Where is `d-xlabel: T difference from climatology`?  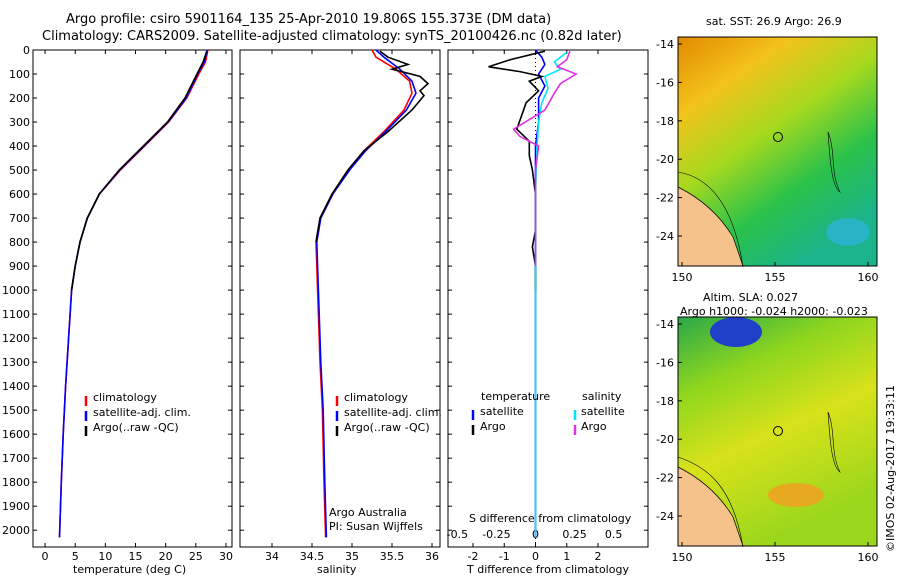 d-xlabel: T difference from climatology is located at coordinates (548, 569).